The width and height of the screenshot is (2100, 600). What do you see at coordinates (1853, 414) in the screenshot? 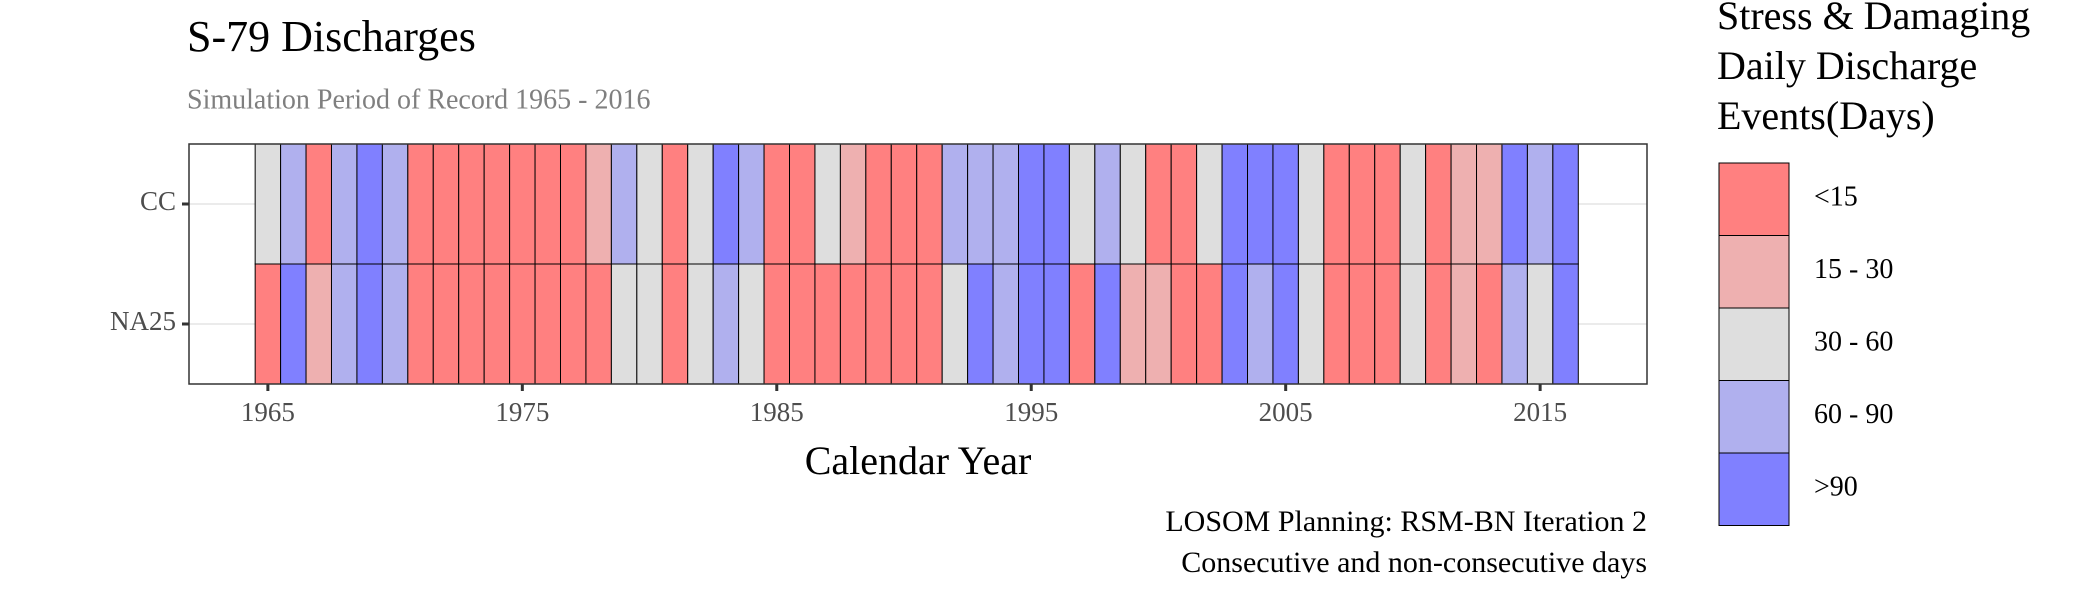
I see `legend-label: 60 - 90` at bounding box center [1853, 414].